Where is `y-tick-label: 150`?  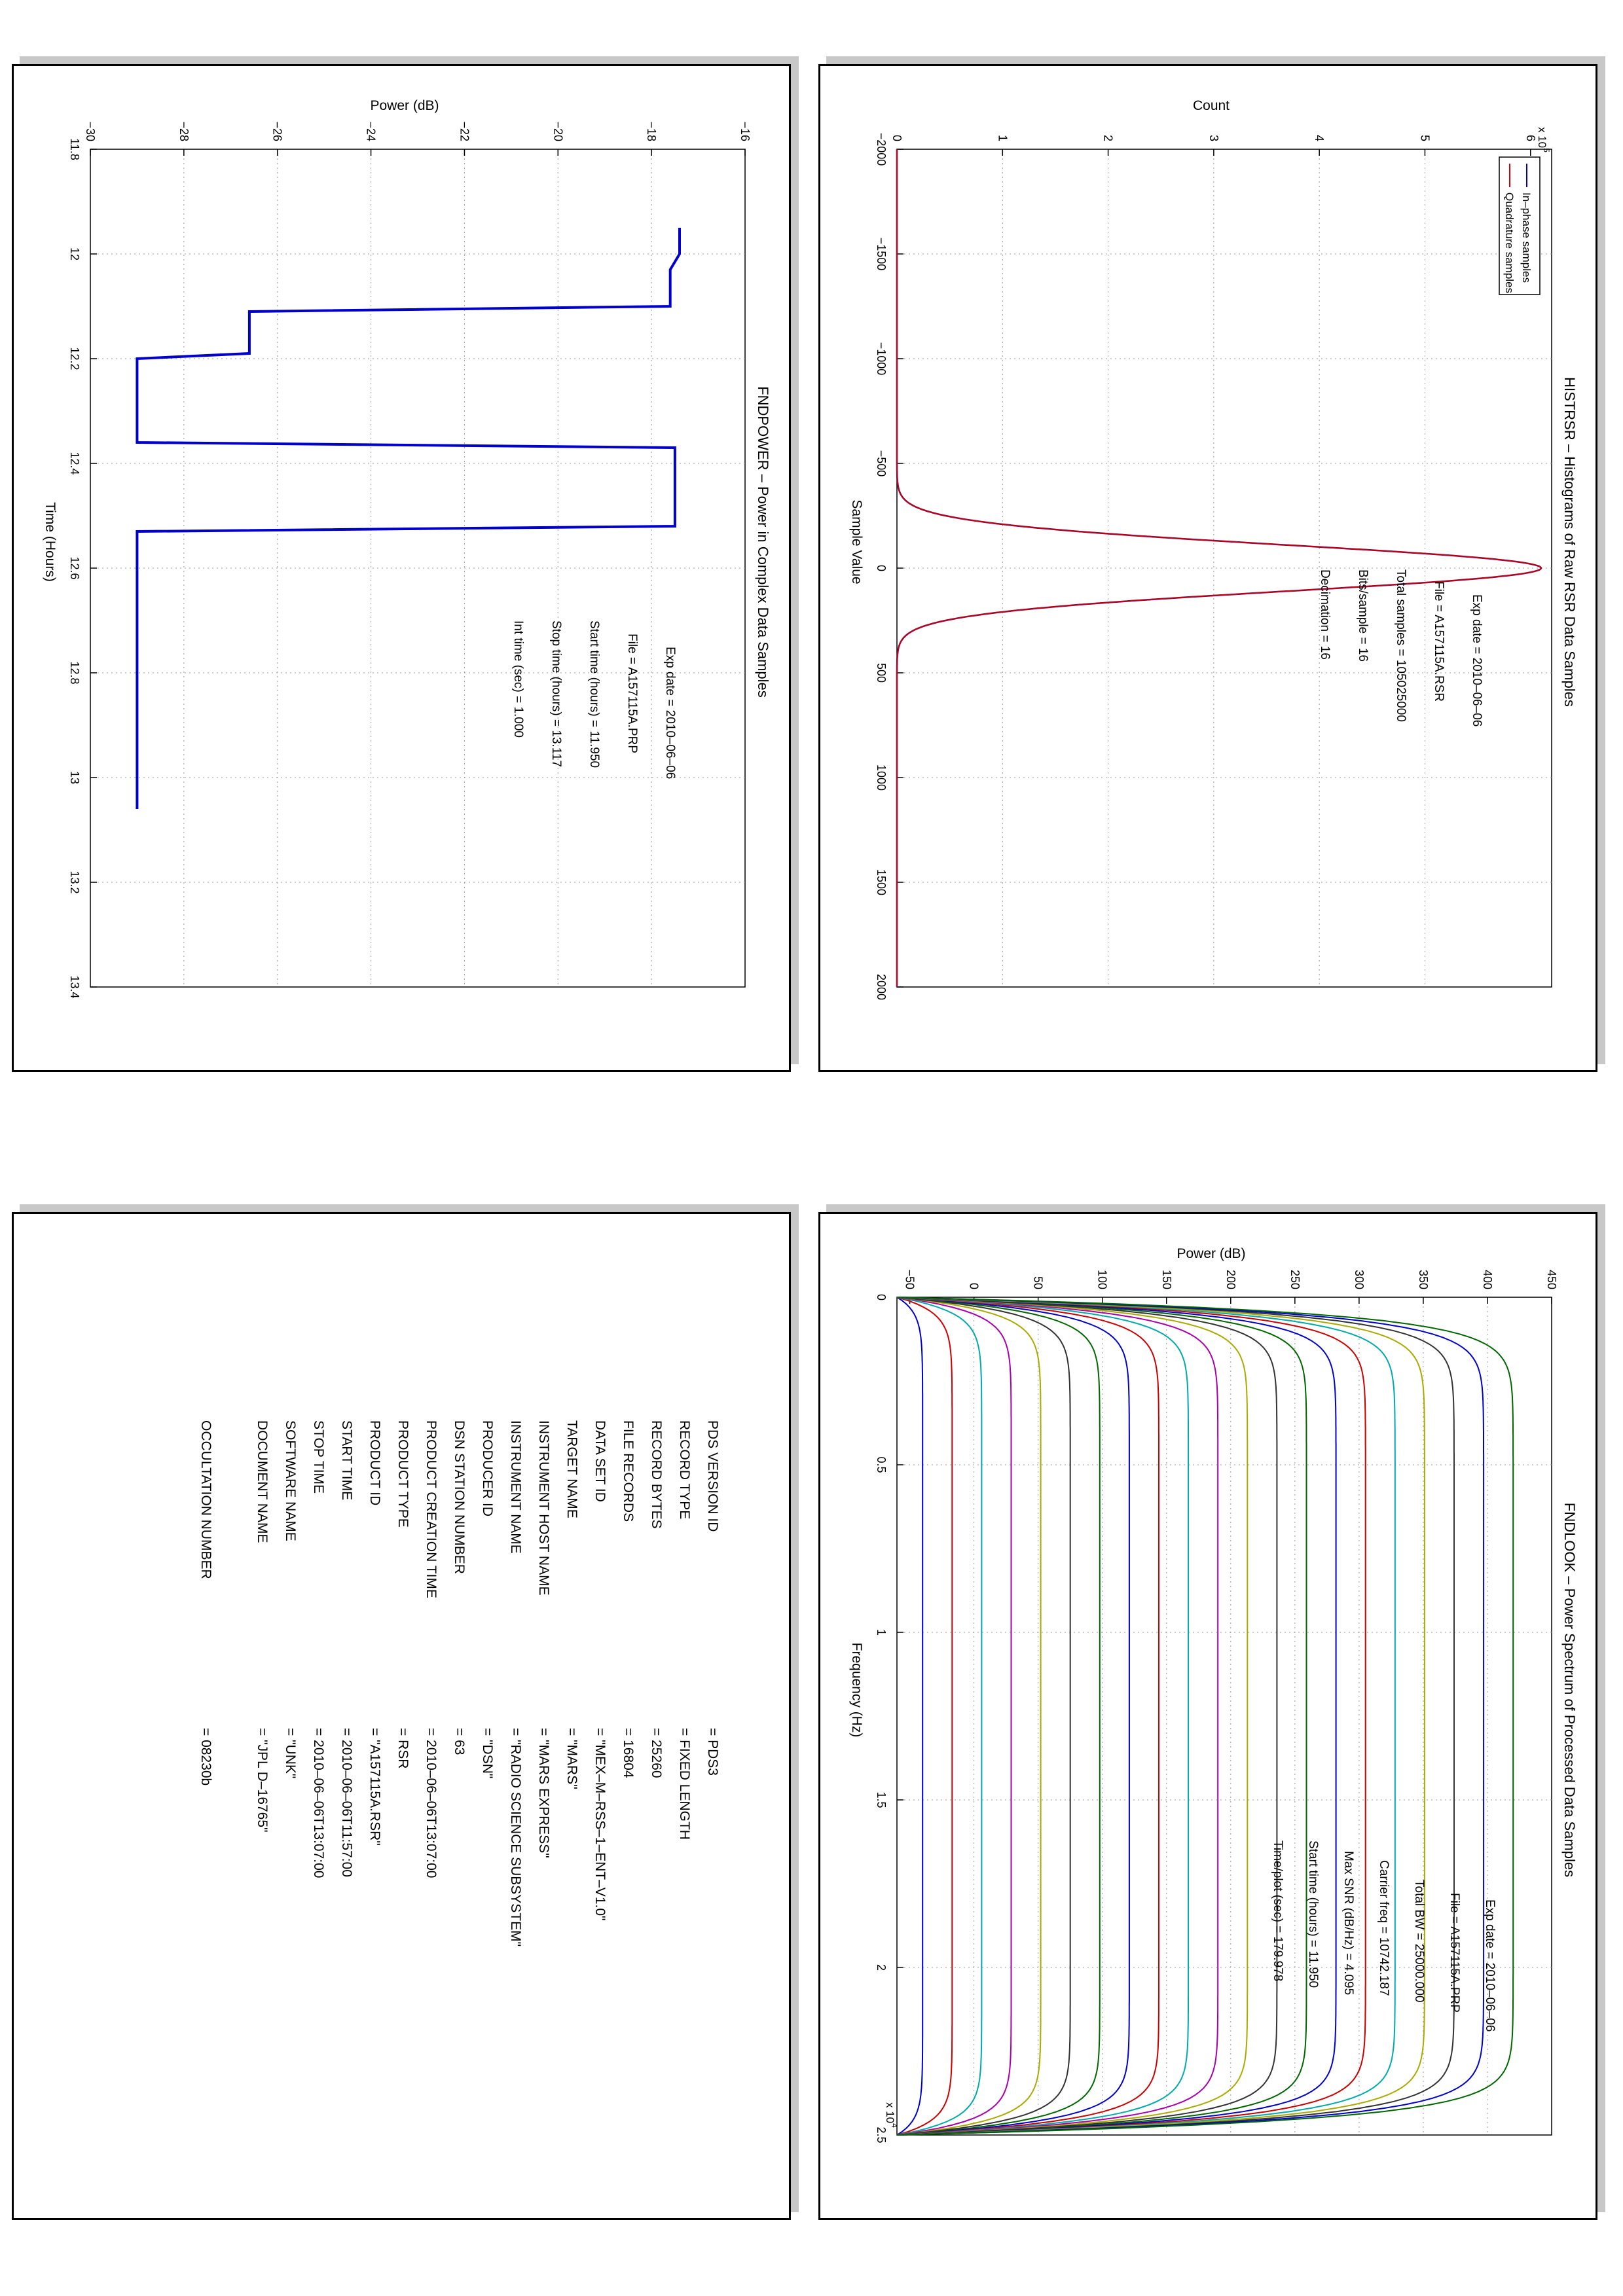 y-tick-label: 150 is located at coordinates (1166, 1279).